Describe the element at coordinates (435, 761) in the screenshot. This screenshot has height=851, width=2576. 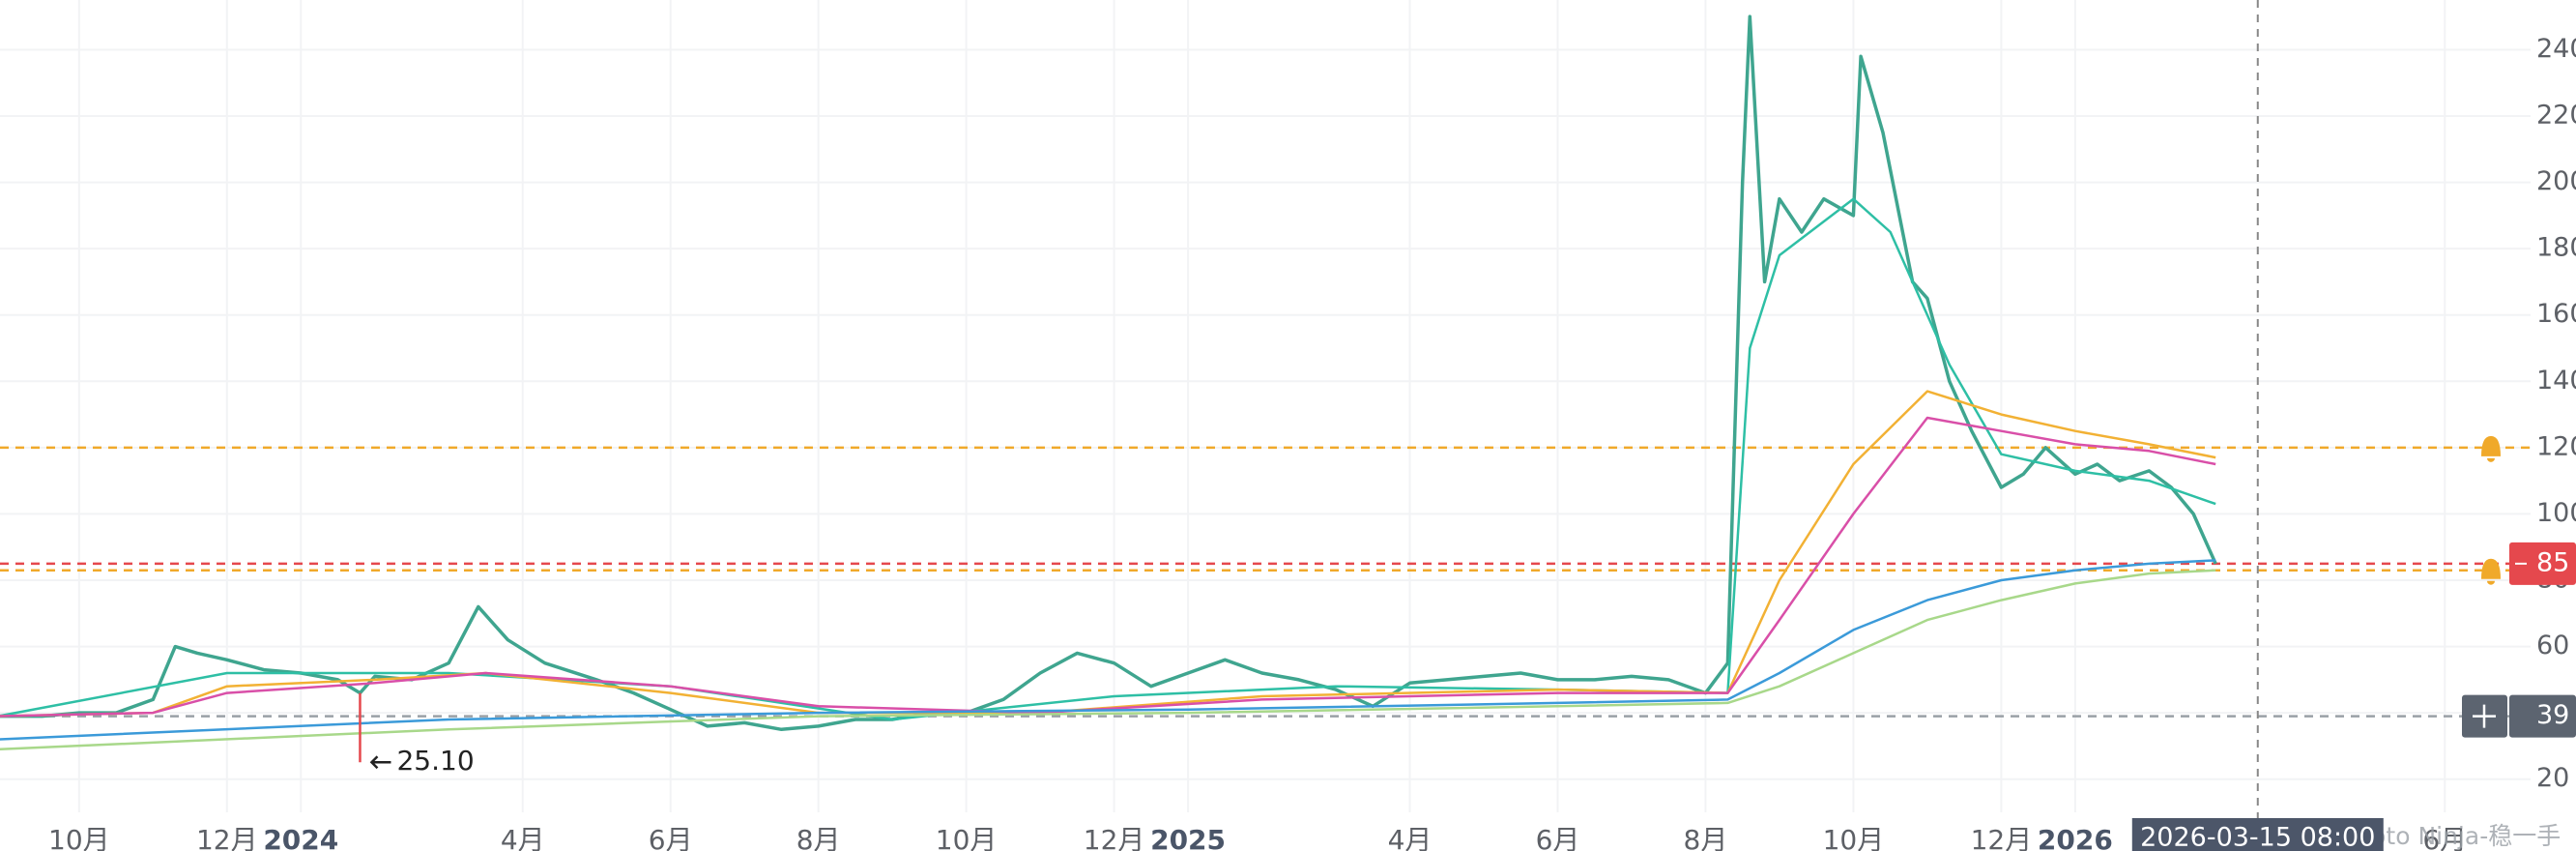
I see `low-label: 25.10` at that location.